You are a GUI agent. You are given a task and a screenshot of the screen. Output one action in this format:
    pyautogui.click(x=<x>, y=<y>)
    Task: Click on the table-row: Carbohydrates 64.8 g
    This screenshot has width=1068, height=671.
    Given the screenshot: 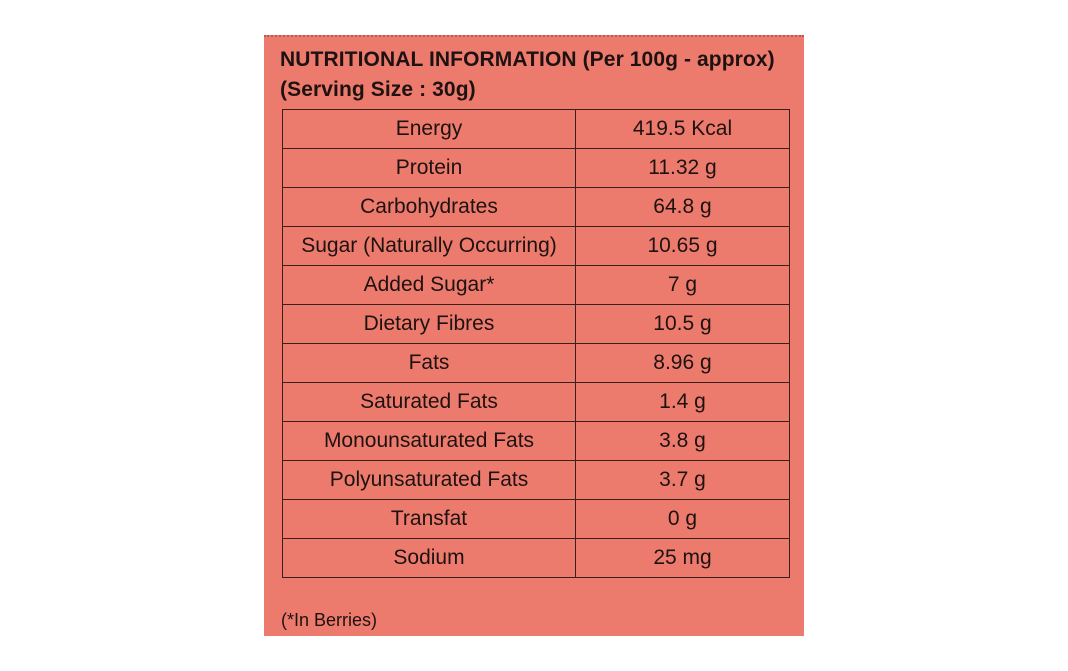 What is the action you would take?
    pyautogui.click(x=536, y=207)
    